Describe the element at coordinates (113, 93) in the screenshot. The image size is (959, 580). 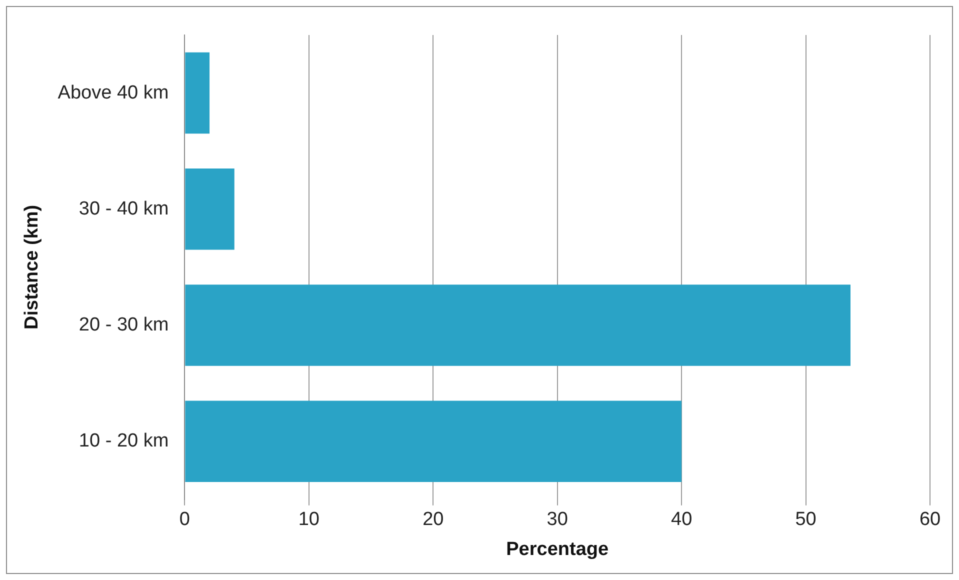
I see `y-tick-label: Above 40 km` at that location.